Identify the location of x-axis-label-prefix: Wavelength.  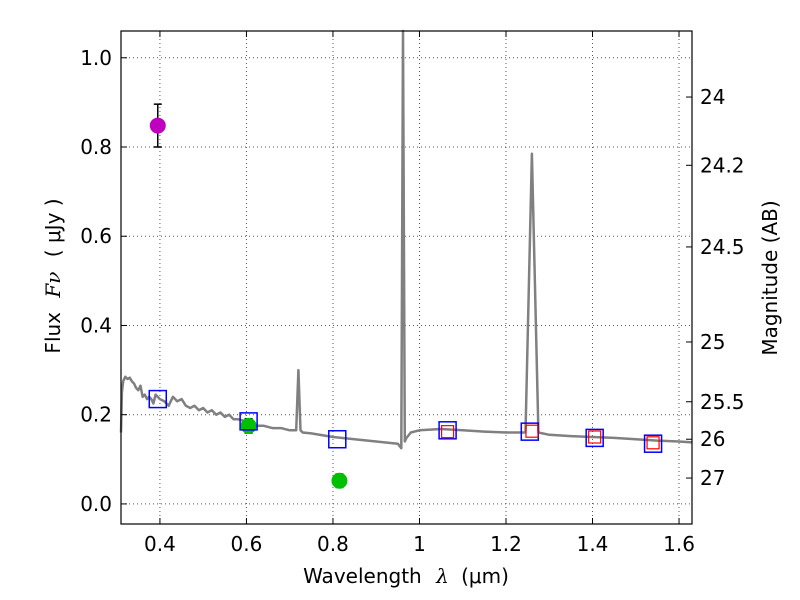
(362, 576).